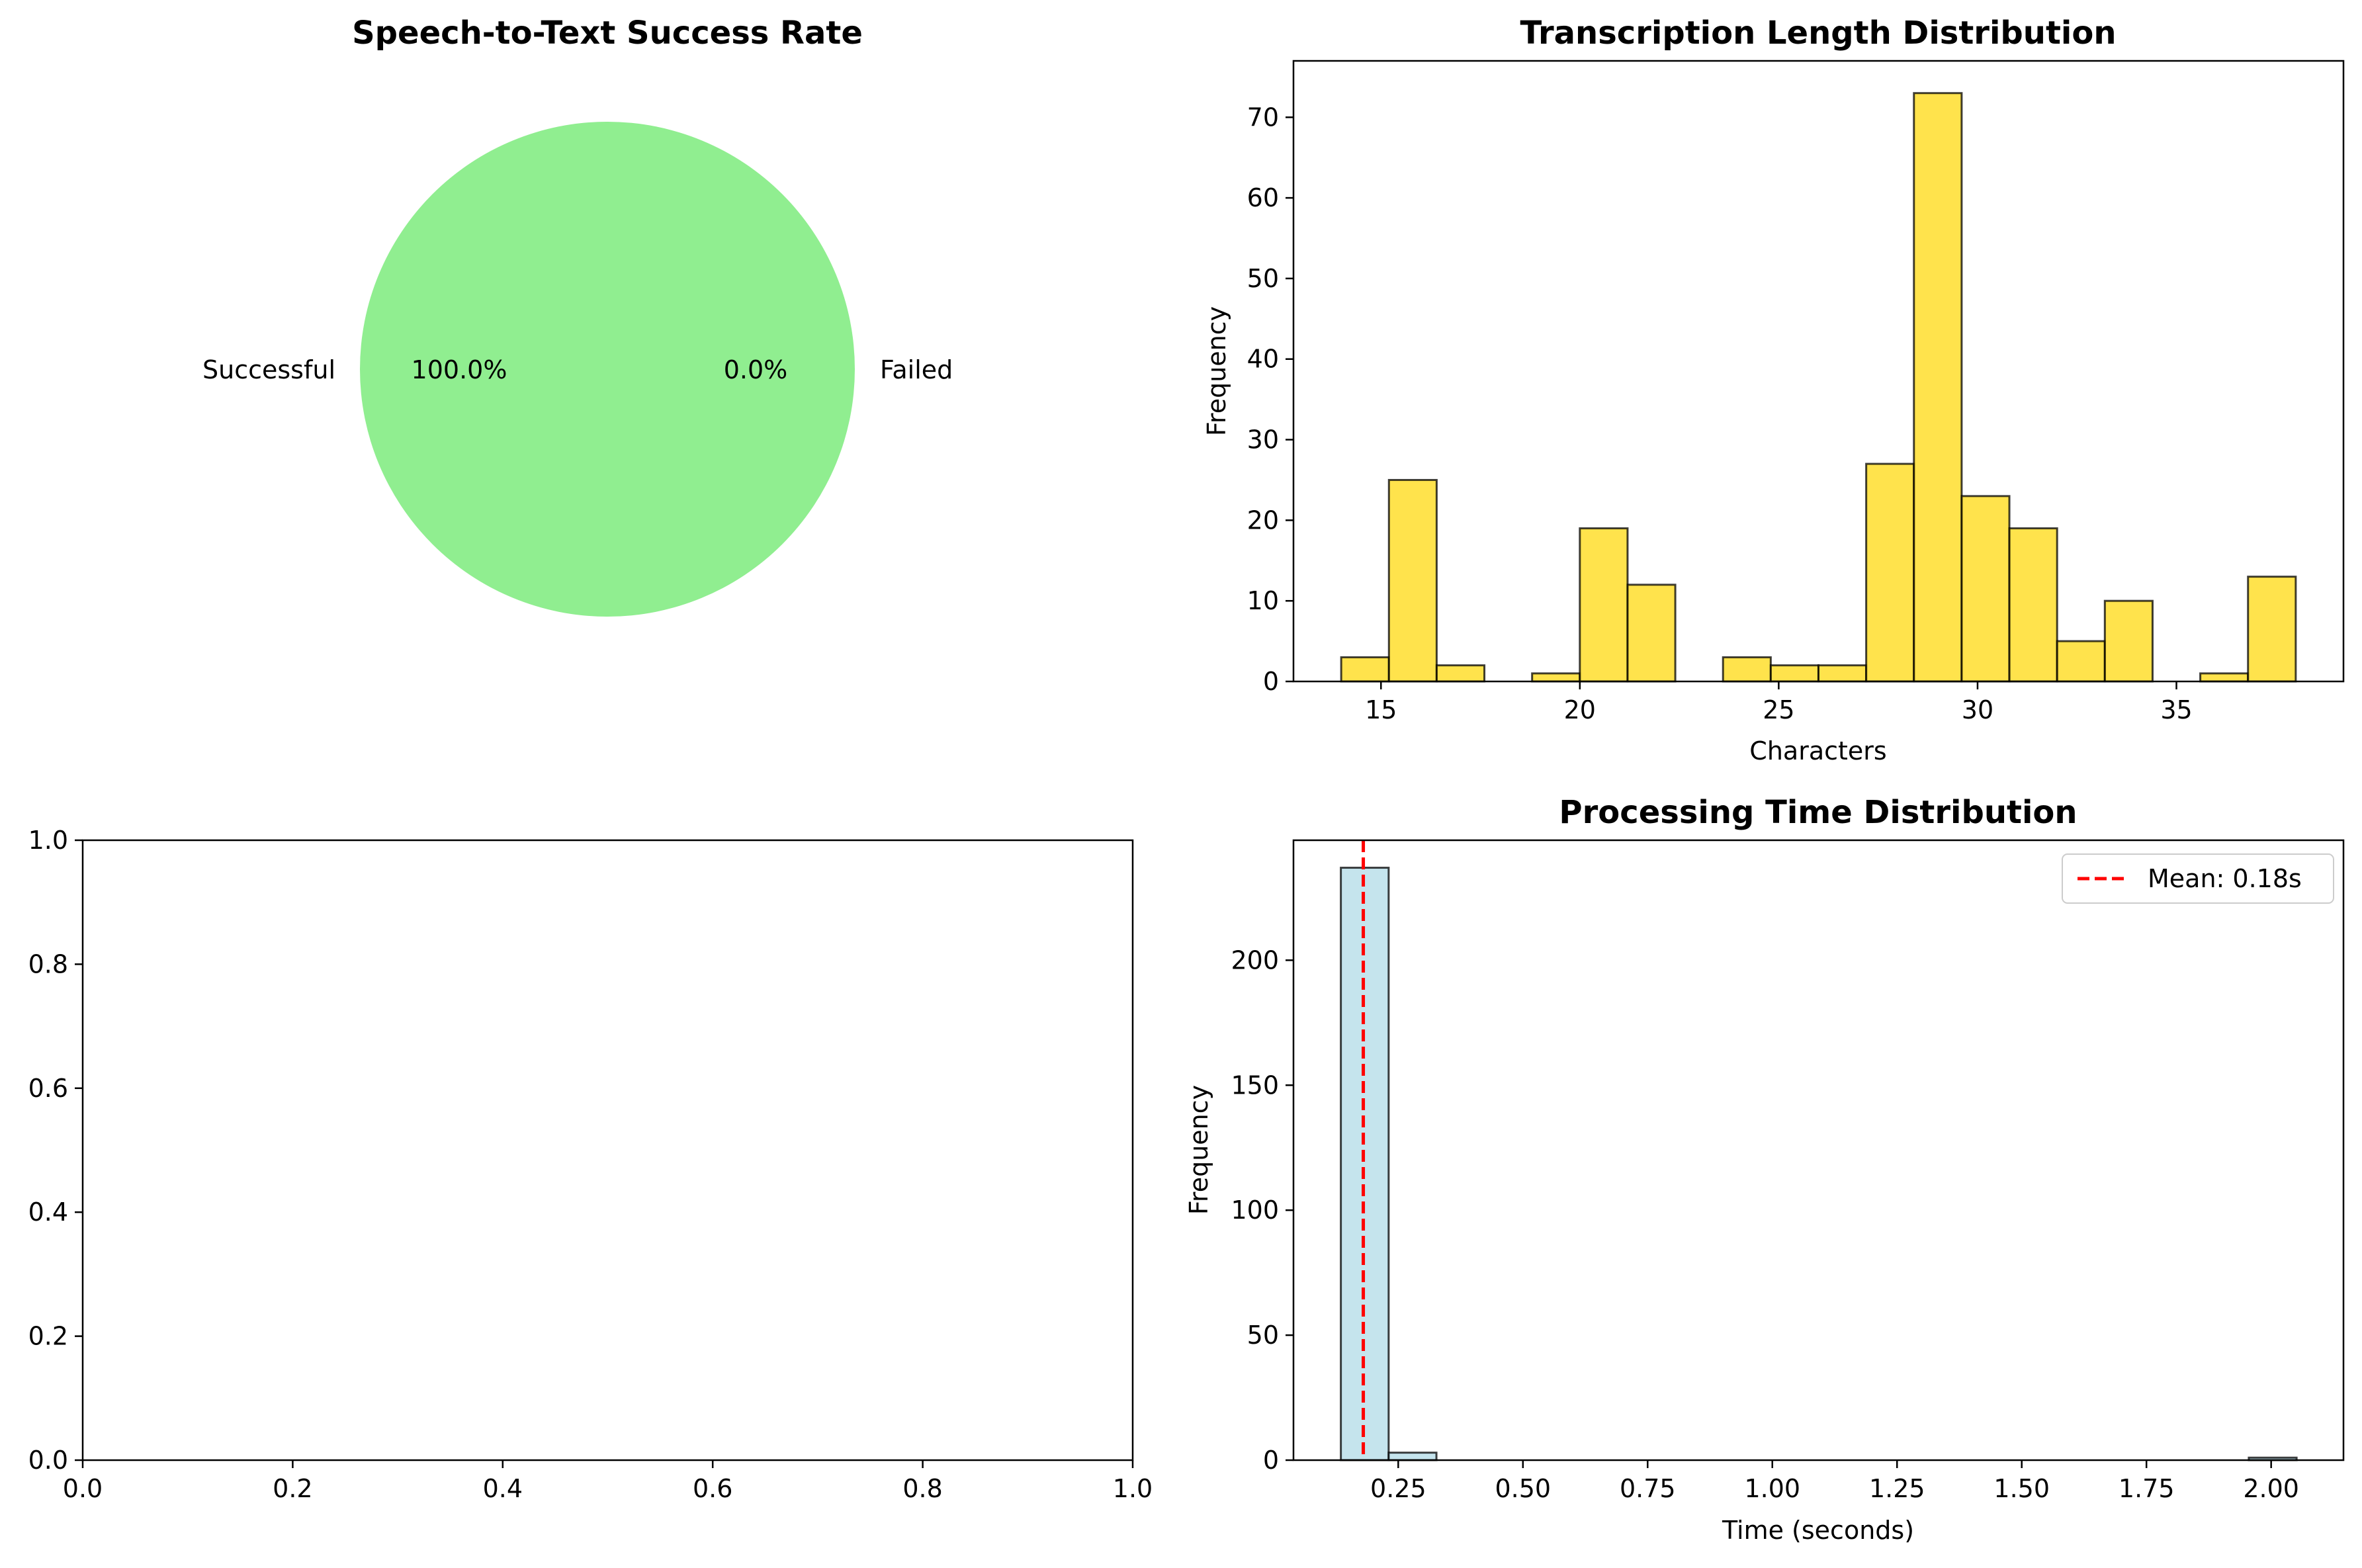  I want to click on legend-box, so click(2198, 879).